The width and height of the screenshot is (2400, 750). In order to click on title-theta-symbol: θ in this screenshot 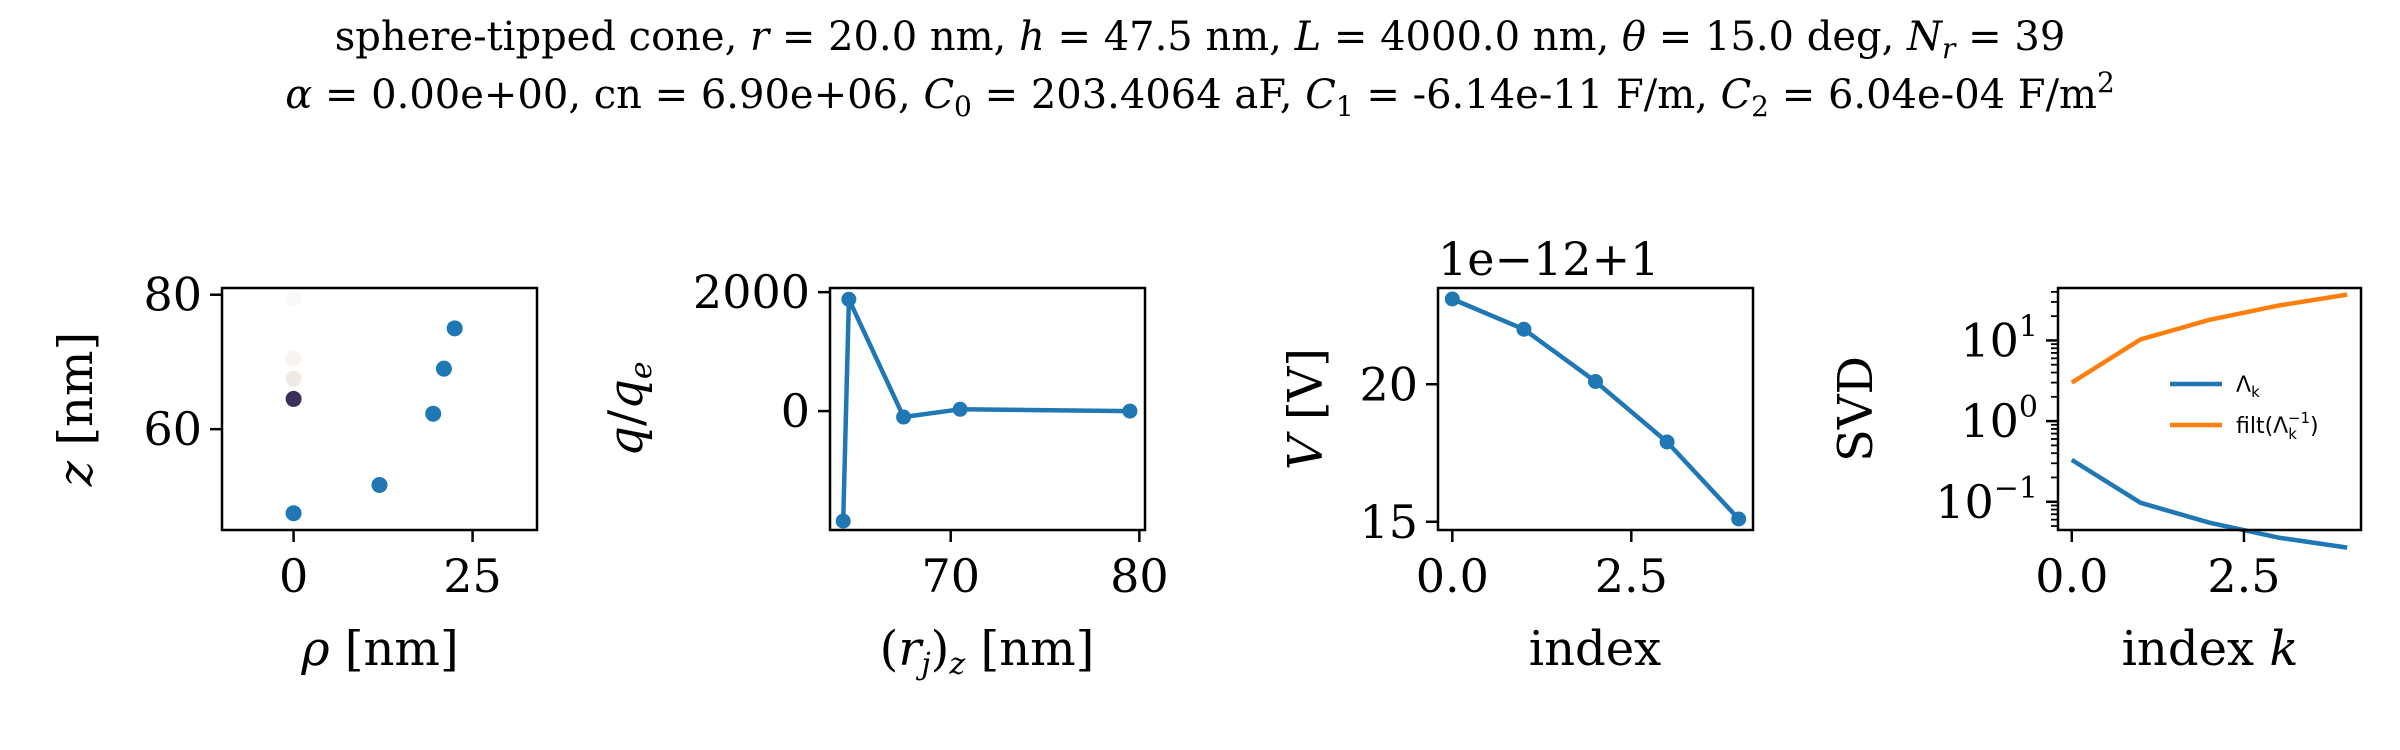, I will do `click(1634, 37)`.